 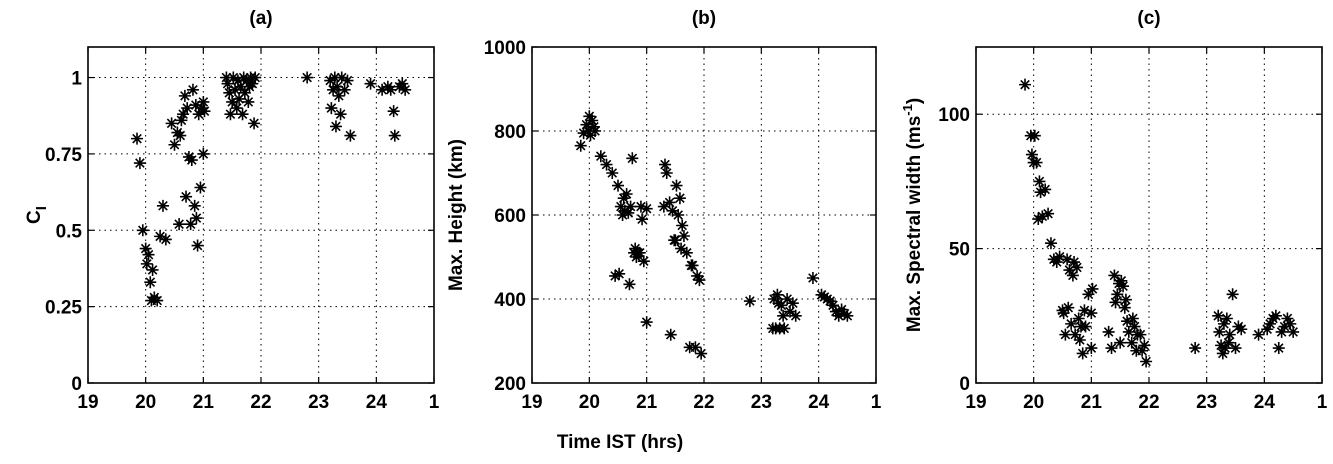 I want to click on y-tick-label: 1000, so click(x=505, y=48).